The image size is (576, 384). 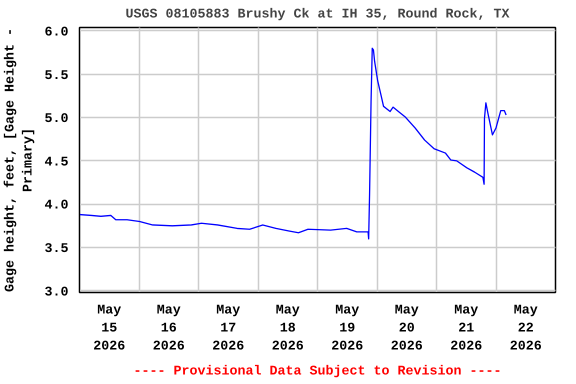 What do you see at coordinates (56, 249) in the screenshot?
I see `y-tick-label: 3.5` at bounding box center [56, 249].